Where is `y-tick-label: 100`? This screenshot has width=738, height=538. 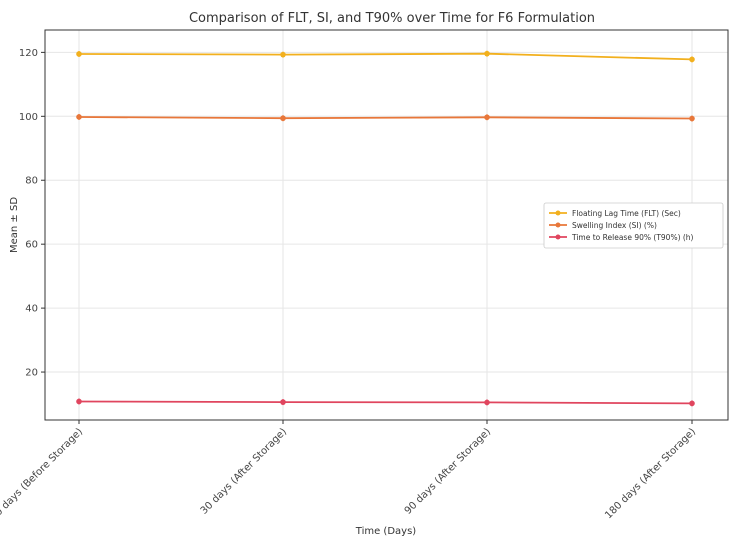
y-tick-label: 100 is located at coordinates (28, 117).